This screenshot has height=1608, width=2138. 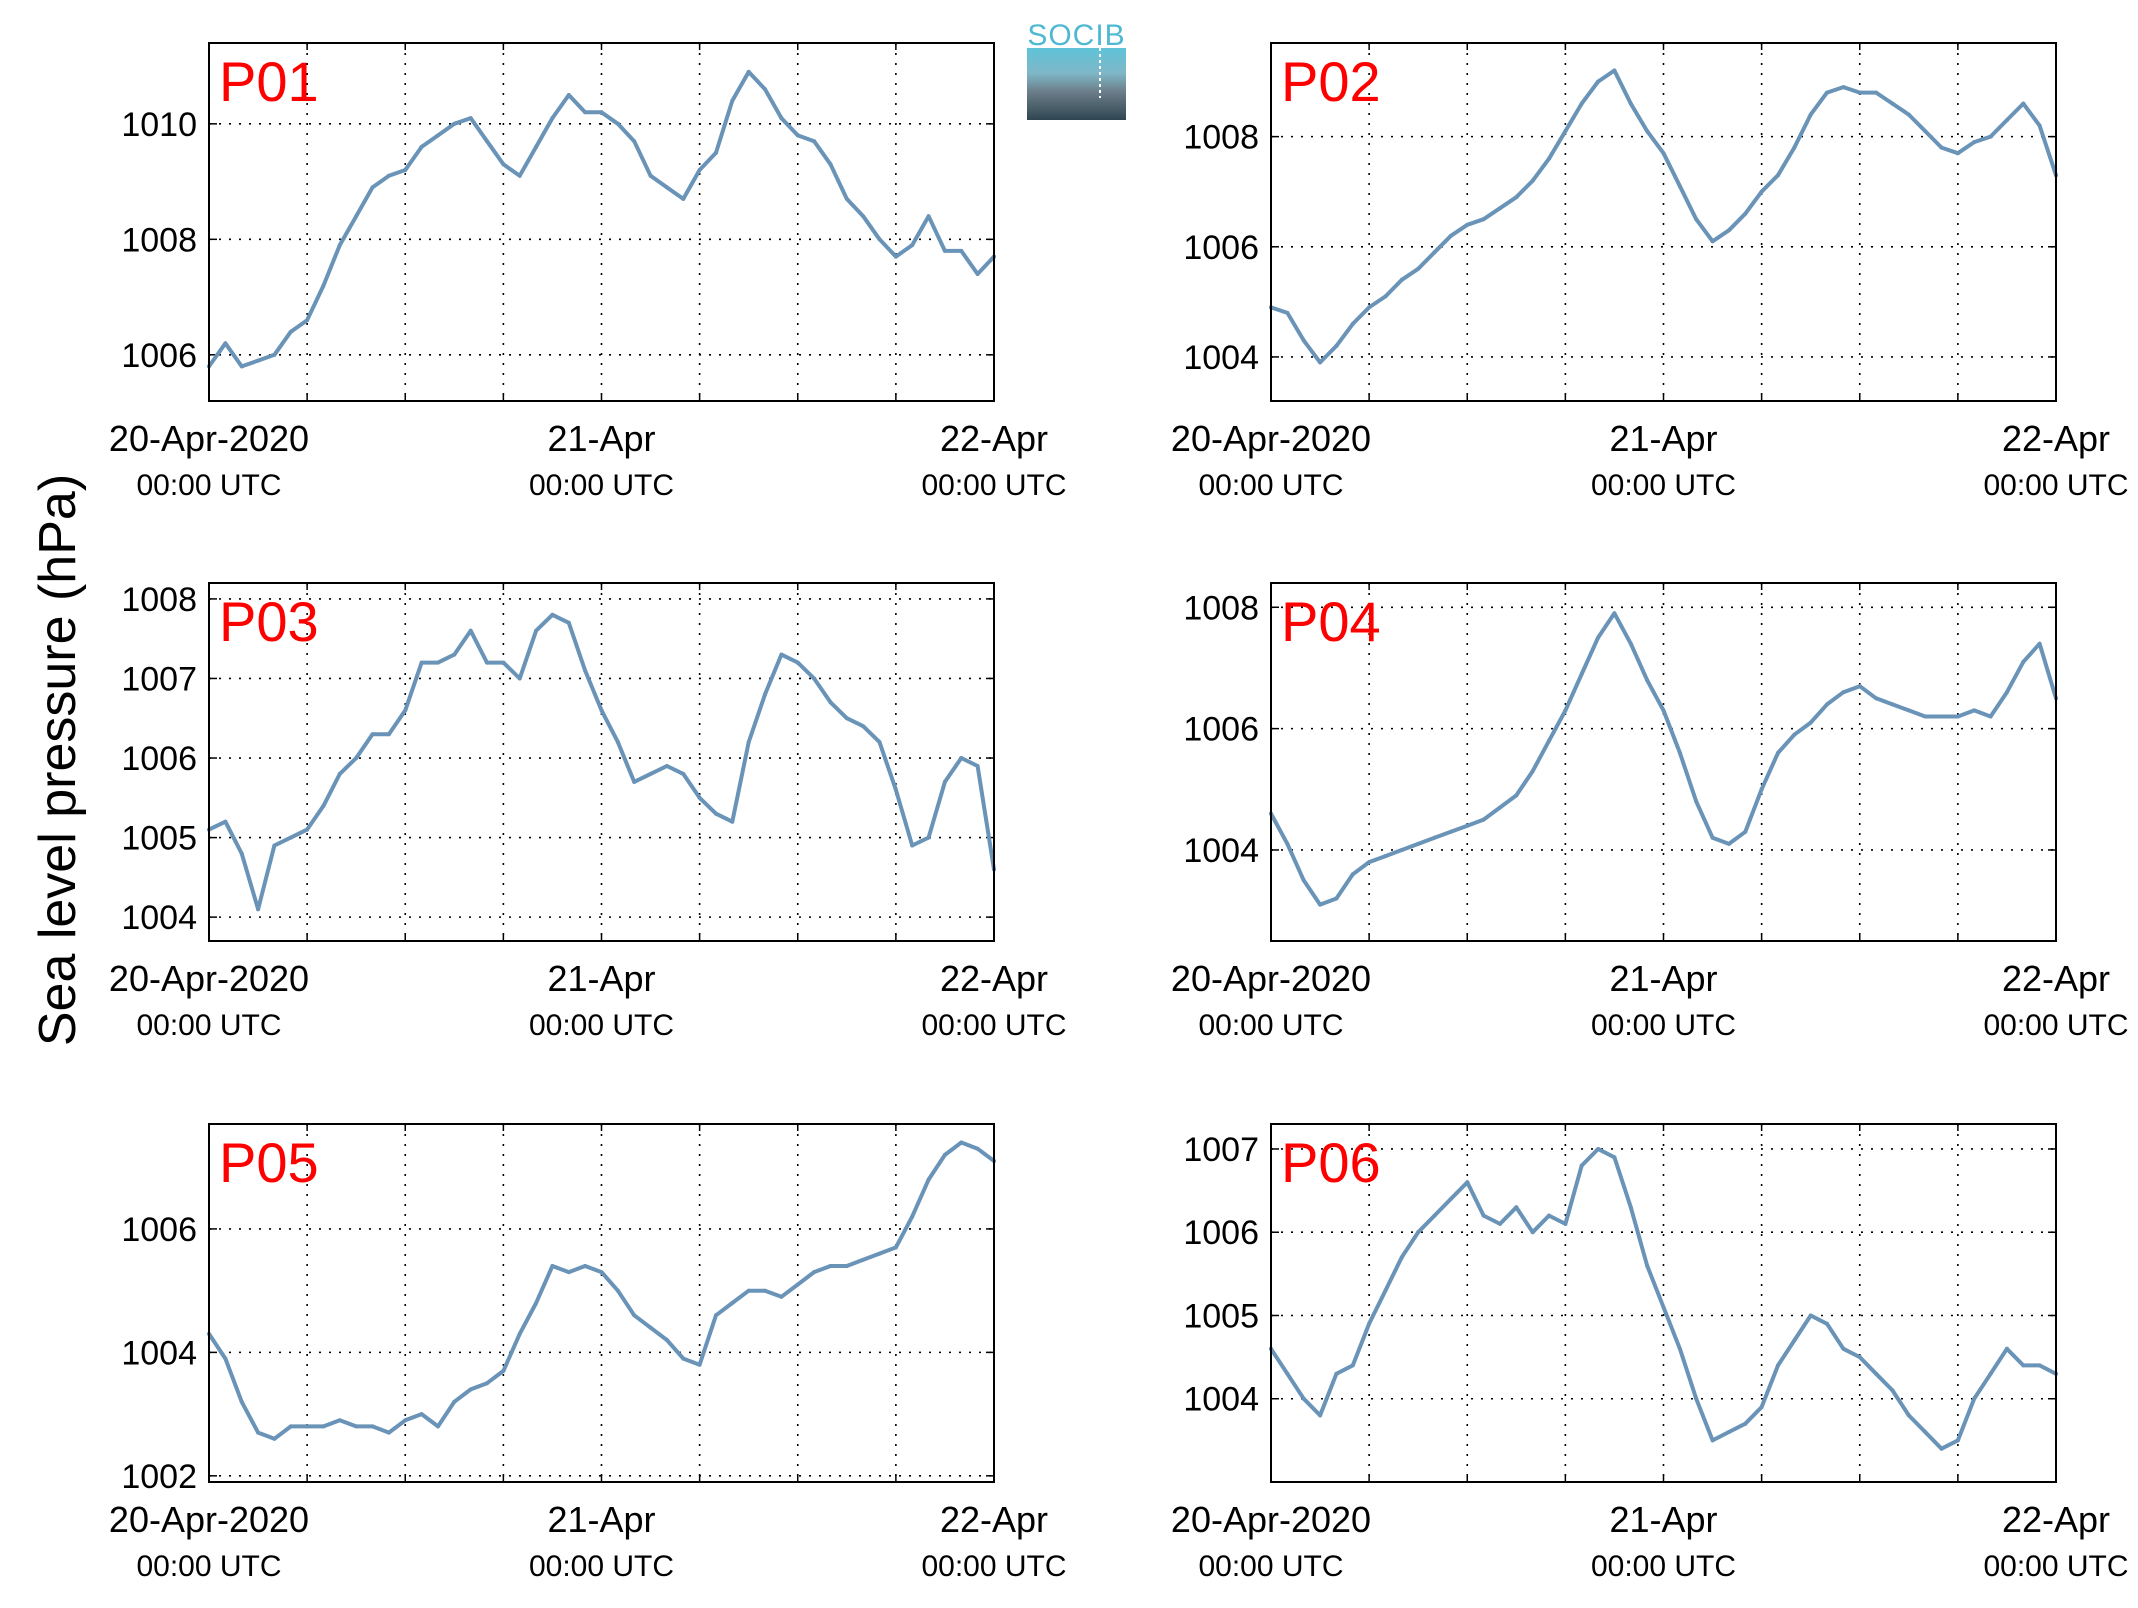 I want to click on panel-label: P01, so click(x=269, y=81).